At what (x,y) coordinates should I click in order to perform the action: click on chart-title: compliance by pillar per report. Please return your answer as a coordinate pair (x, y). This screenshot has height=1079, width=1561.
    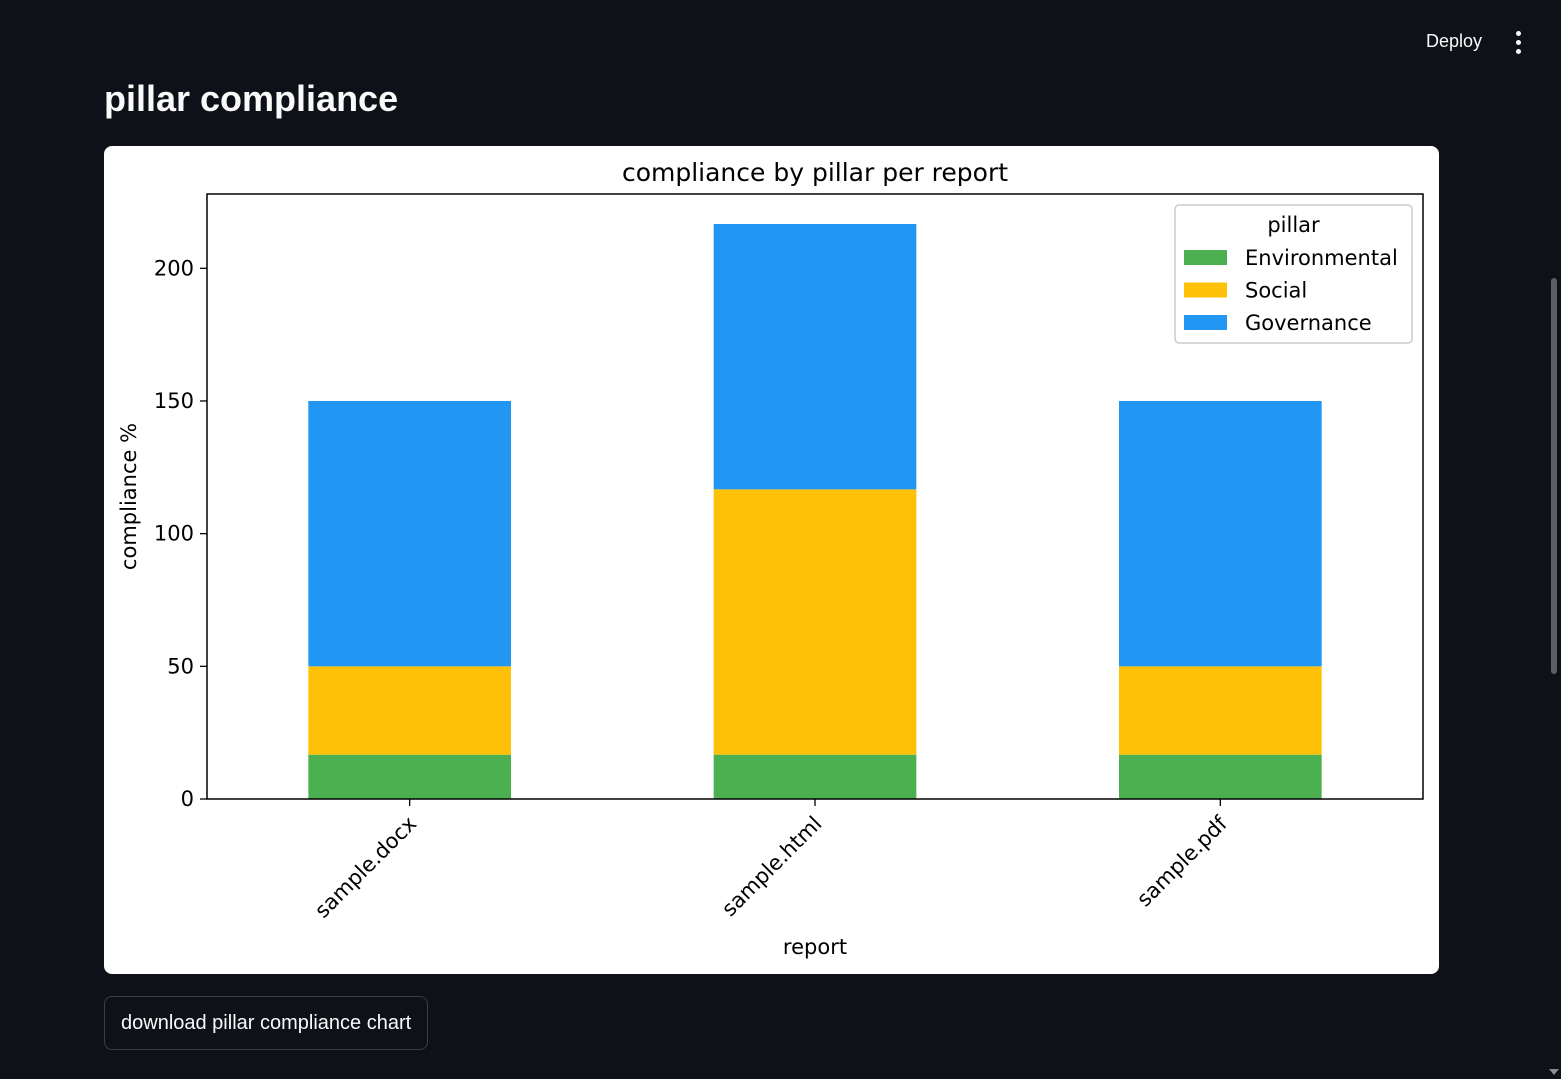
    Looking at the image, I should click on (815, 172).